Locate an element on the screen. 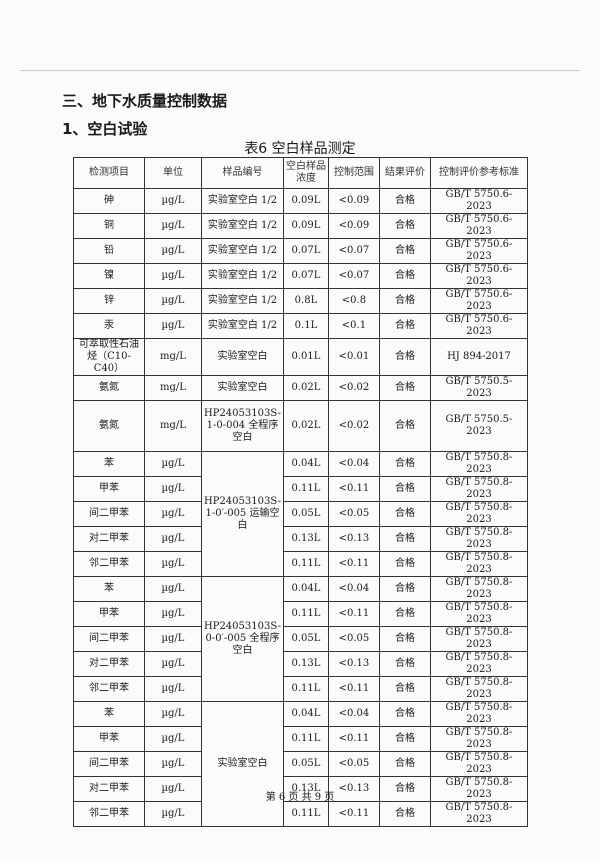  header-item: 检测项目 is located at coordinates (109, 173).